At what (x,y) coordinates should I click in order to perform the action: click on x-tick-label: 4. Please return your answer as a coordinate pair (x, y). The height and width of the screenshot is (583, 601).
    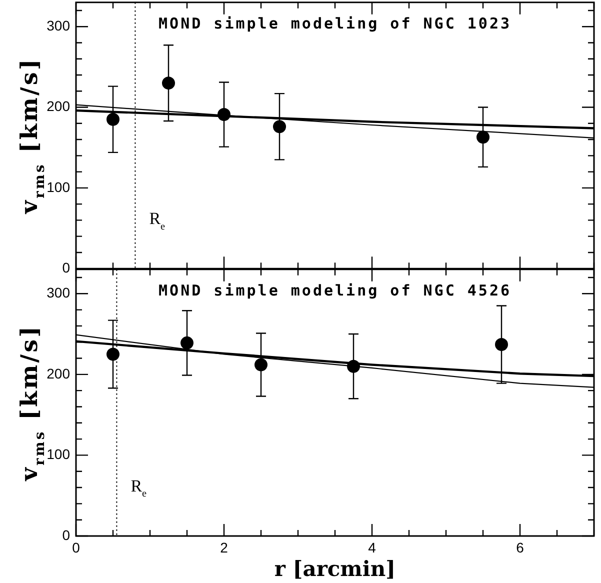
    Looking at the image, I should click on (372, 547).